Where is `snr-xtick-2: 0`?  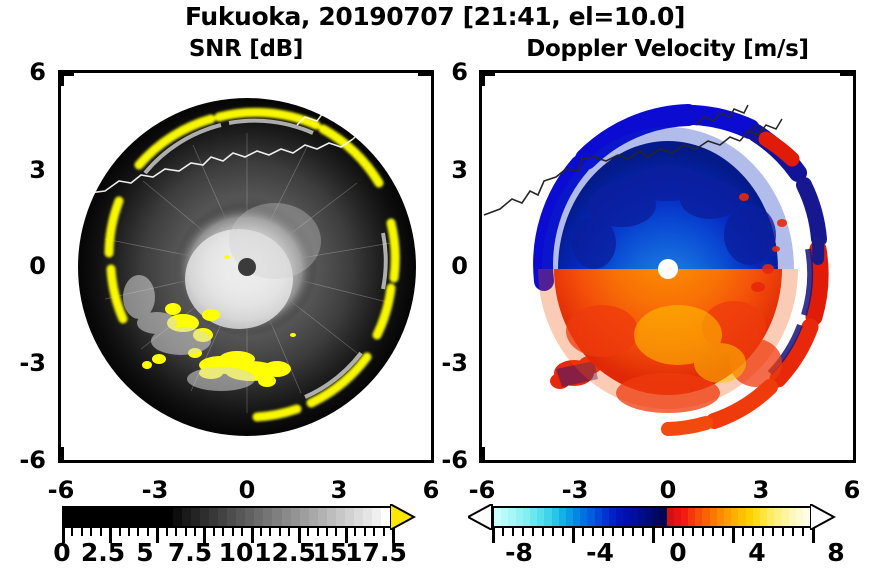
snr-xtick-2: 0 is located at coordinates (247, 490).